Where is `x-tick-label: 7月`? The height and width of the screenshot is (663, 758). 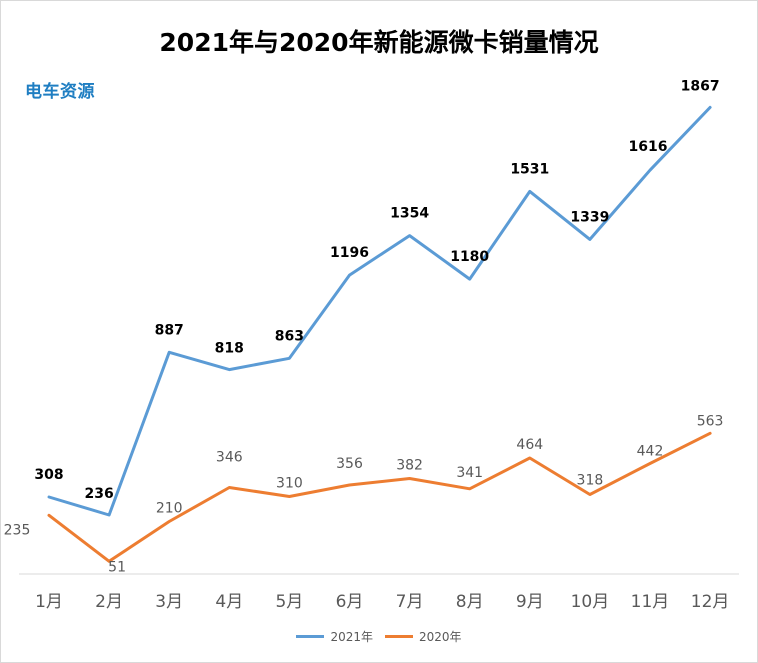 x-tick-label: 7月 is located at coordinates (410, 602).